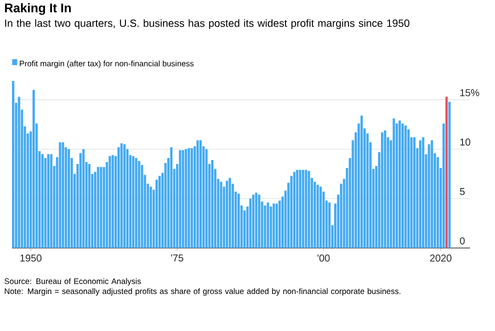 Image resolution: width=495 pixels, height=331 pixels. I want to click on chart-subtitle: In the last two quarters, U.S. business has posted its widest profit margins since 1950, so click(207, 24).